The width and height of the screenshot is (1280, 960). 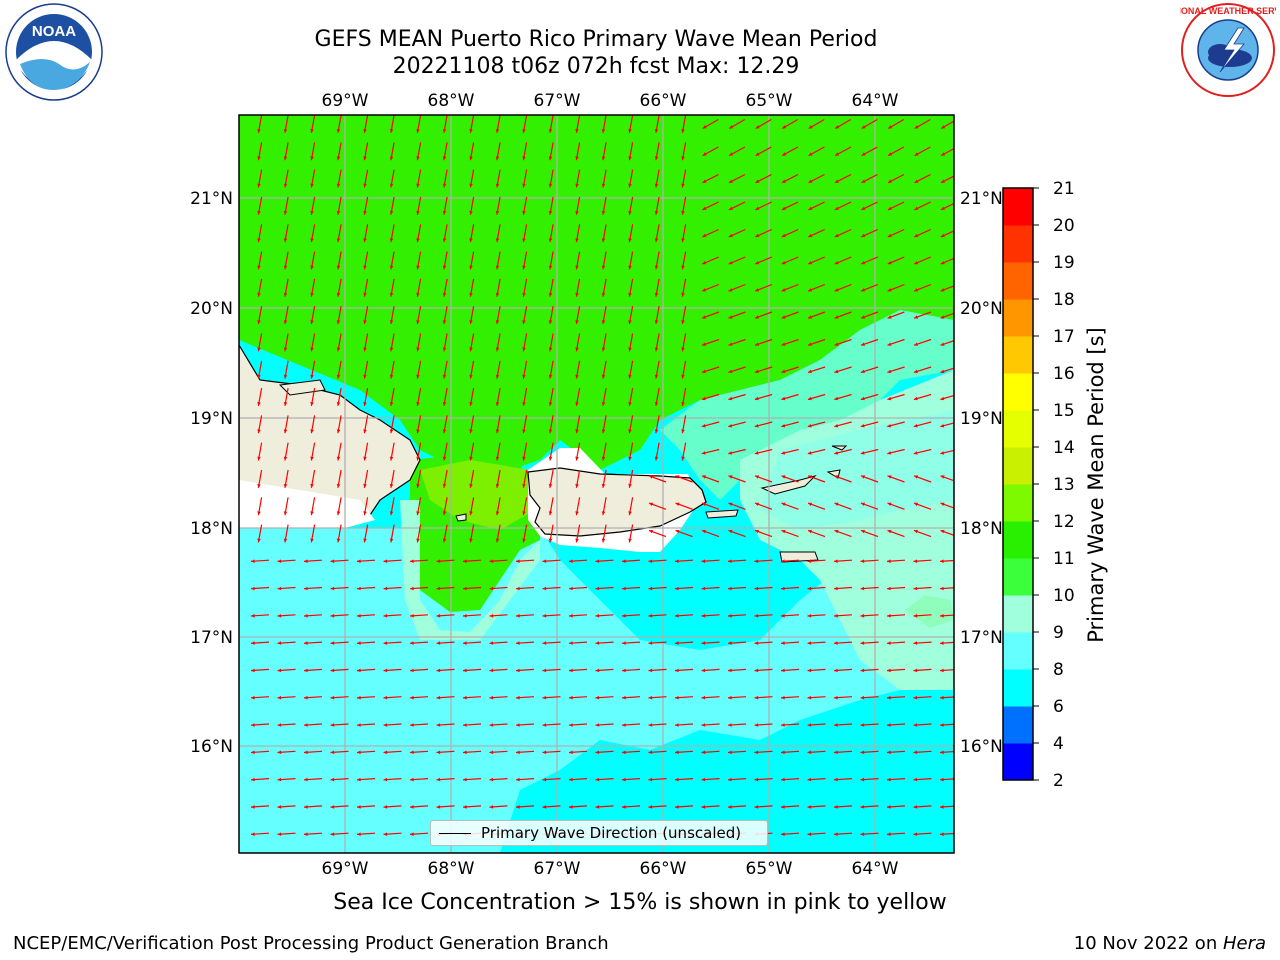 What do you see at coordinates (981, 309) in the screenshot?
I see `lat-label-right: 20°N` at bounding box center [981, 309].